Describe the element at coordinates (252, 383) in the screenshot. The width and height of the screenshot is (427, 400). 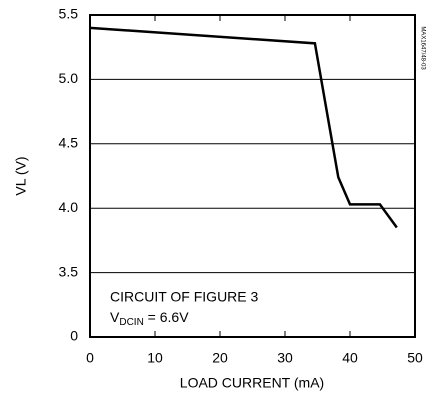
I see `x-axis-title: LOAD CURRENT (mA)` at that location.